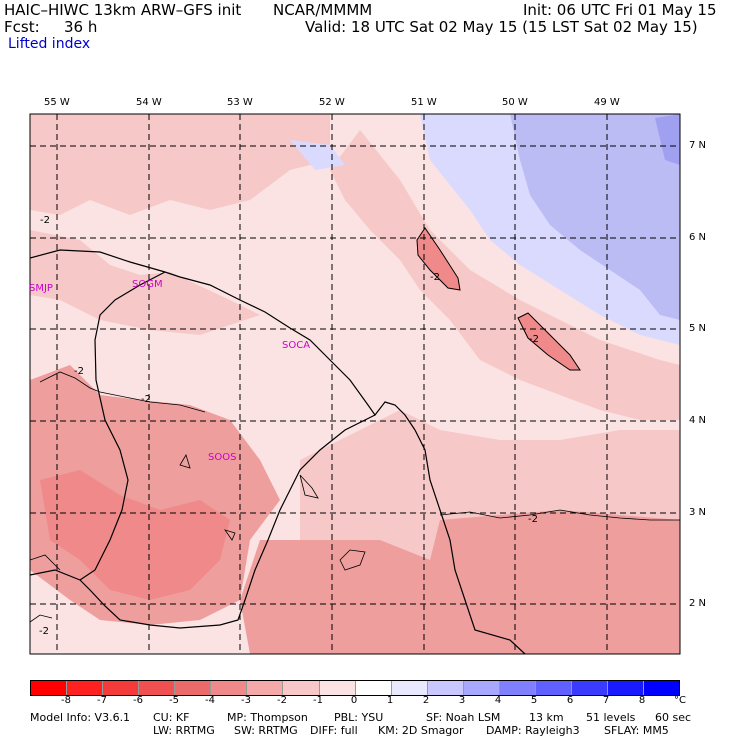 Image resolution: width=740 pixels, height=740 pixels. What do you see at coordinates (210, 700) in the screenshot?
I see `colorbar-tick-label: -4` at bounding box center [210, 700].